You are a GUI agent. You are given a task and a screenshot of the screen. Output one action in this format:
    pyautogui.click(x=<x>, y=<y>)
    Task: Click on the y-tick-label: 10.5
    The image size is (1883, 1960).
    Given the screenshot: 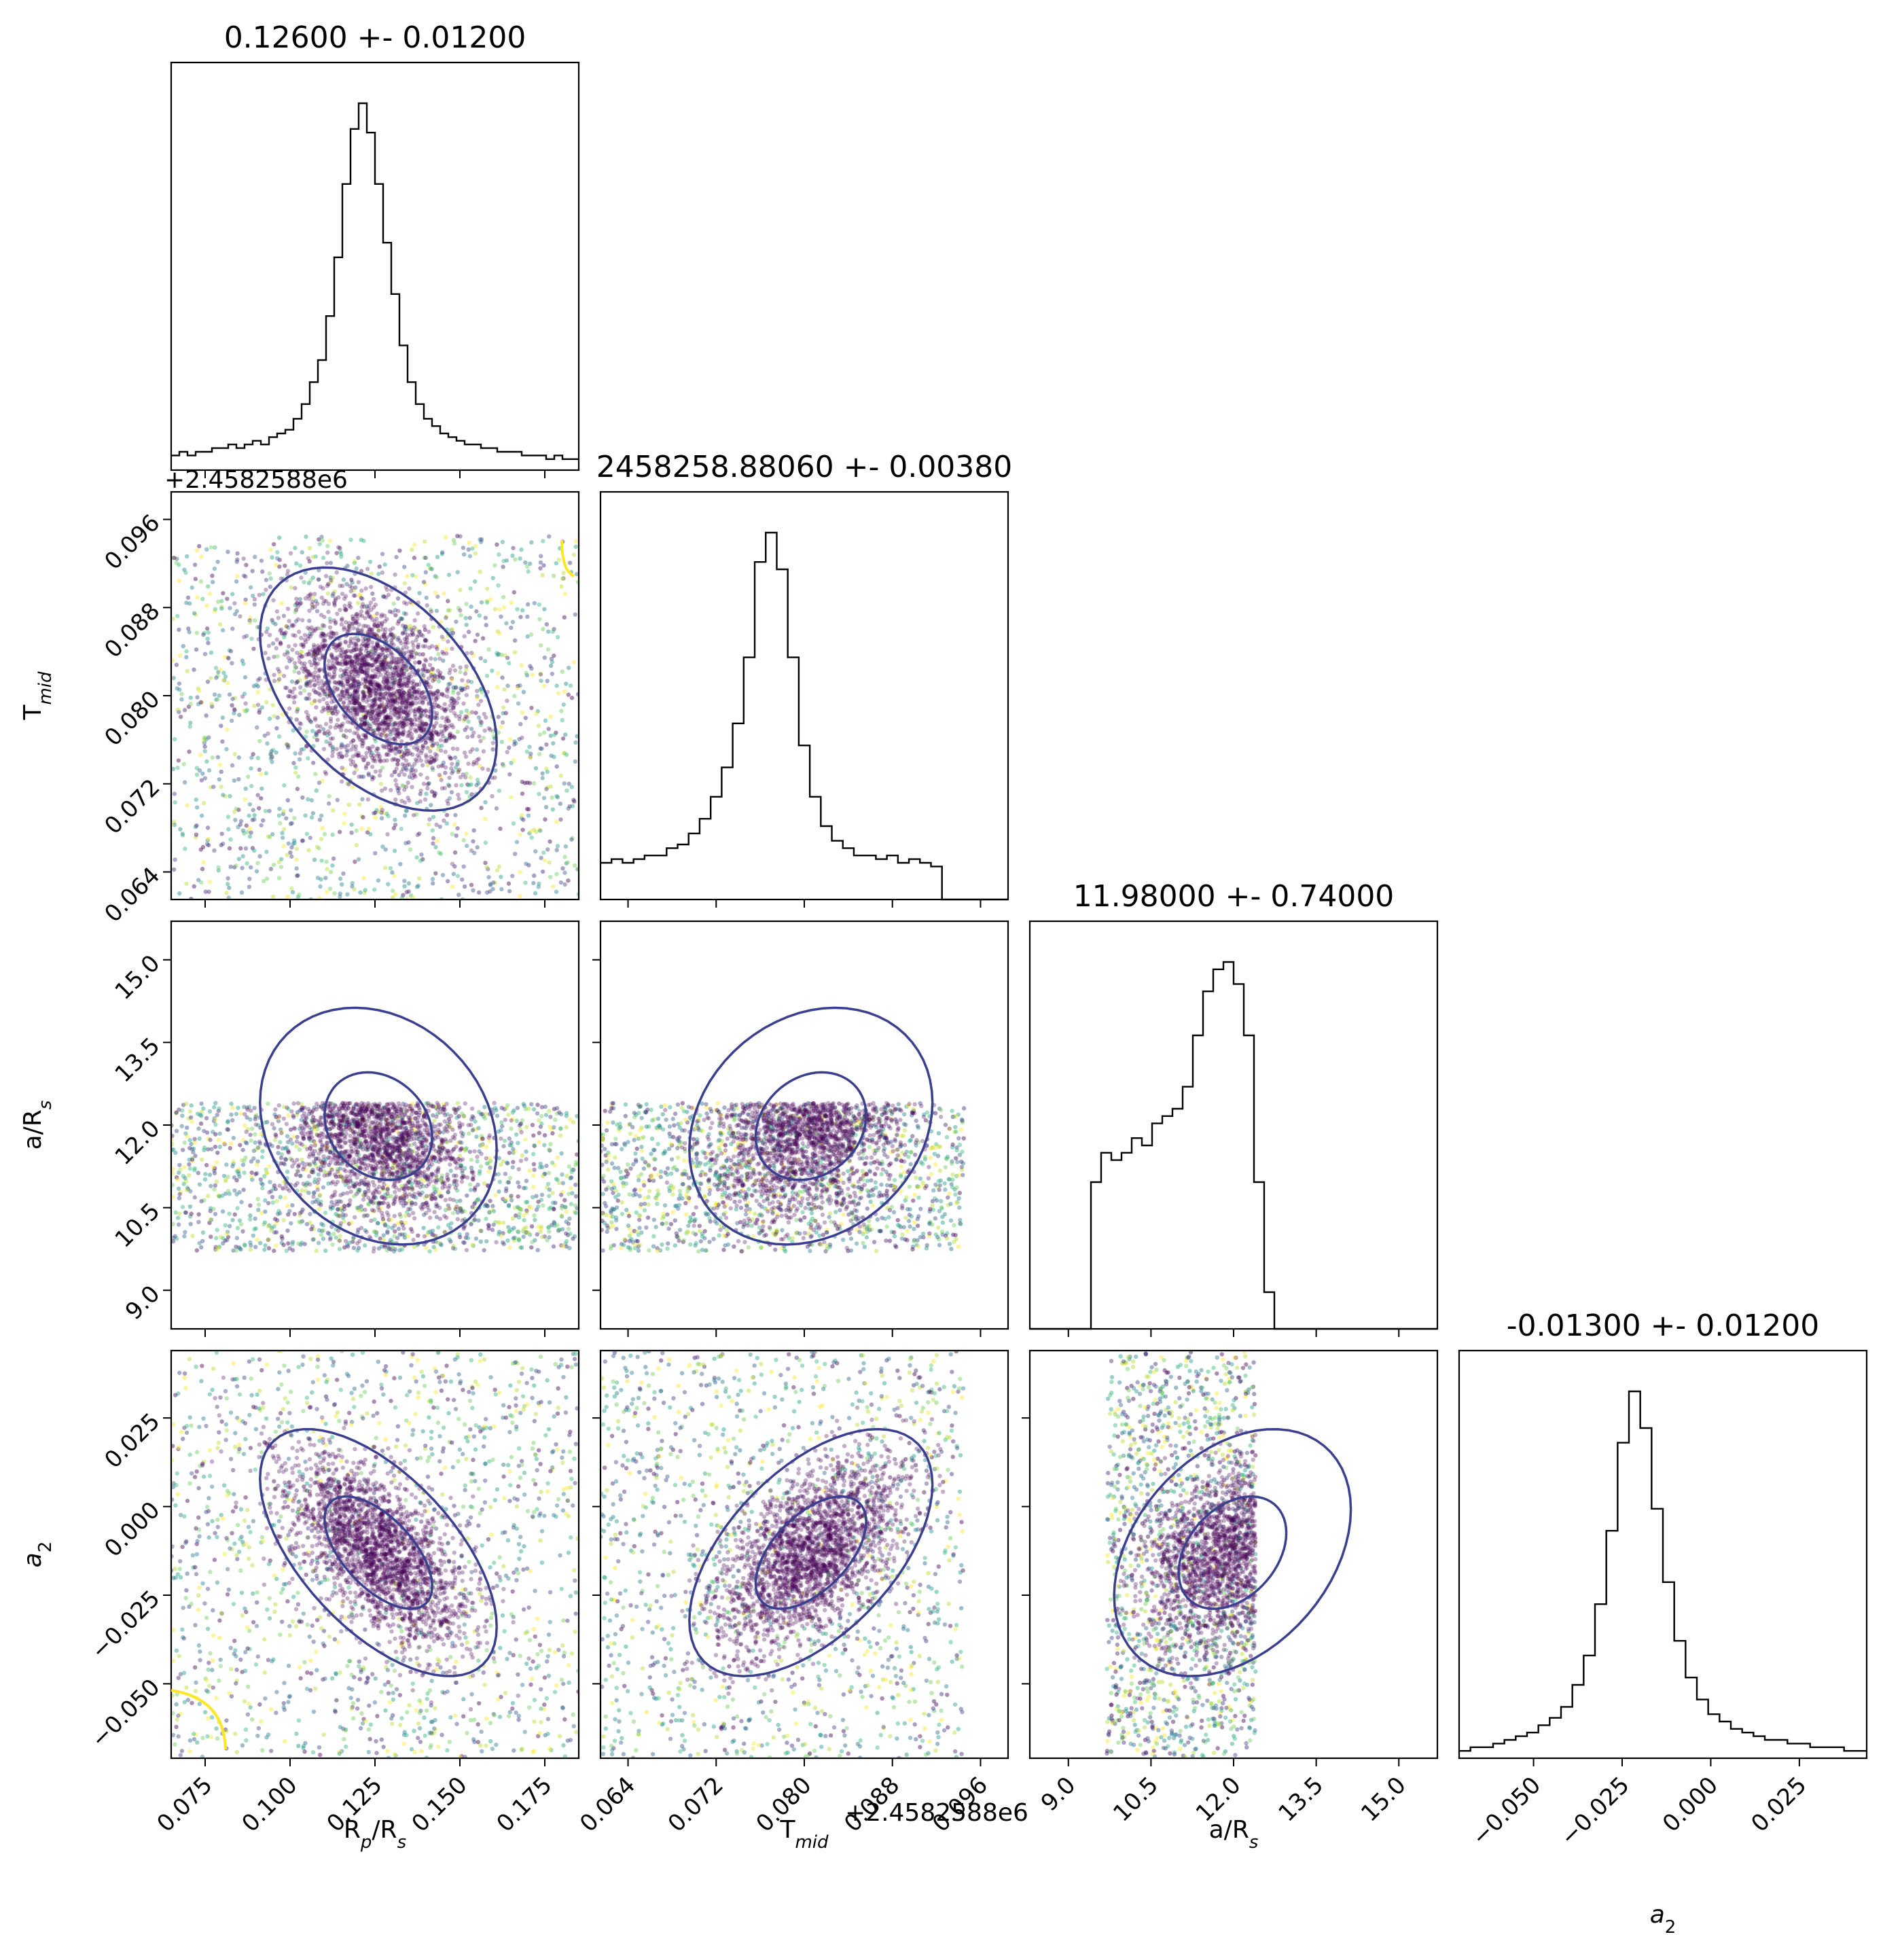 What is the action you would take?
    pyautogui.click(x=138, y=1225)
    